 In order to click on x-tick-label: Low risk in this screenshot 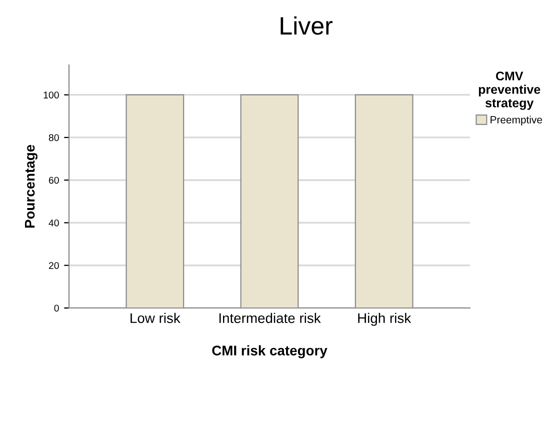, I will do `click(155, 318)`.